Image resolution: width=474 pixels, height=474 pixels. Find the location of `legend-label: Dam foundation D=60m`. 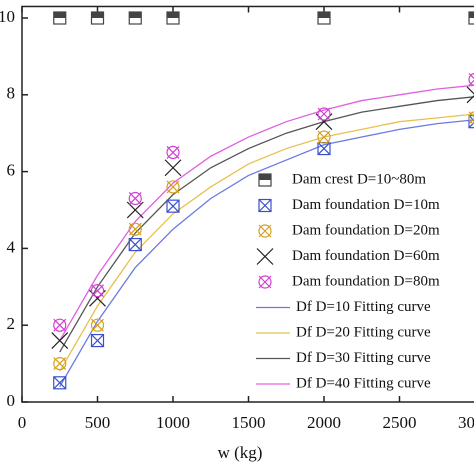

legend-label: Dam foundation D=60m is located at coordinates (366, 256).